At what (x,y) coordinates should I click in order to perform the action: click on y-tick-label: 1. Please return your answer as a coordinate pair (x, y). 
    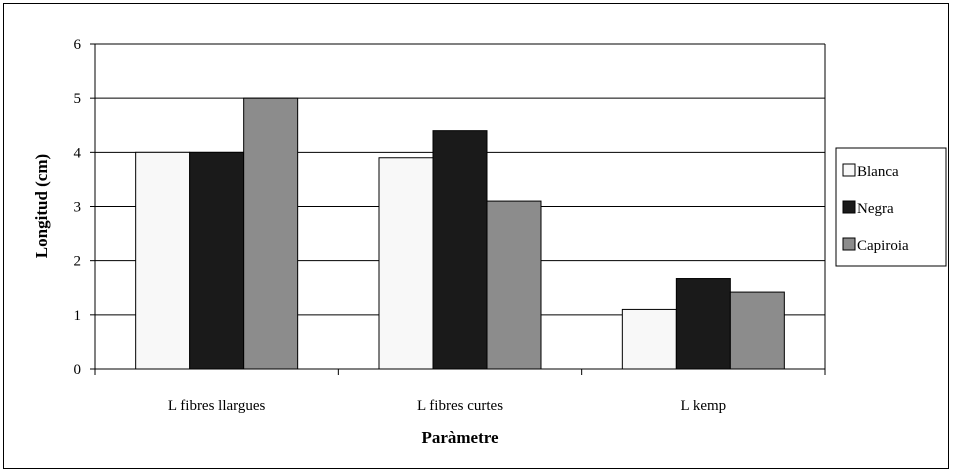
    Looking at the image, I should click on (78, 316).